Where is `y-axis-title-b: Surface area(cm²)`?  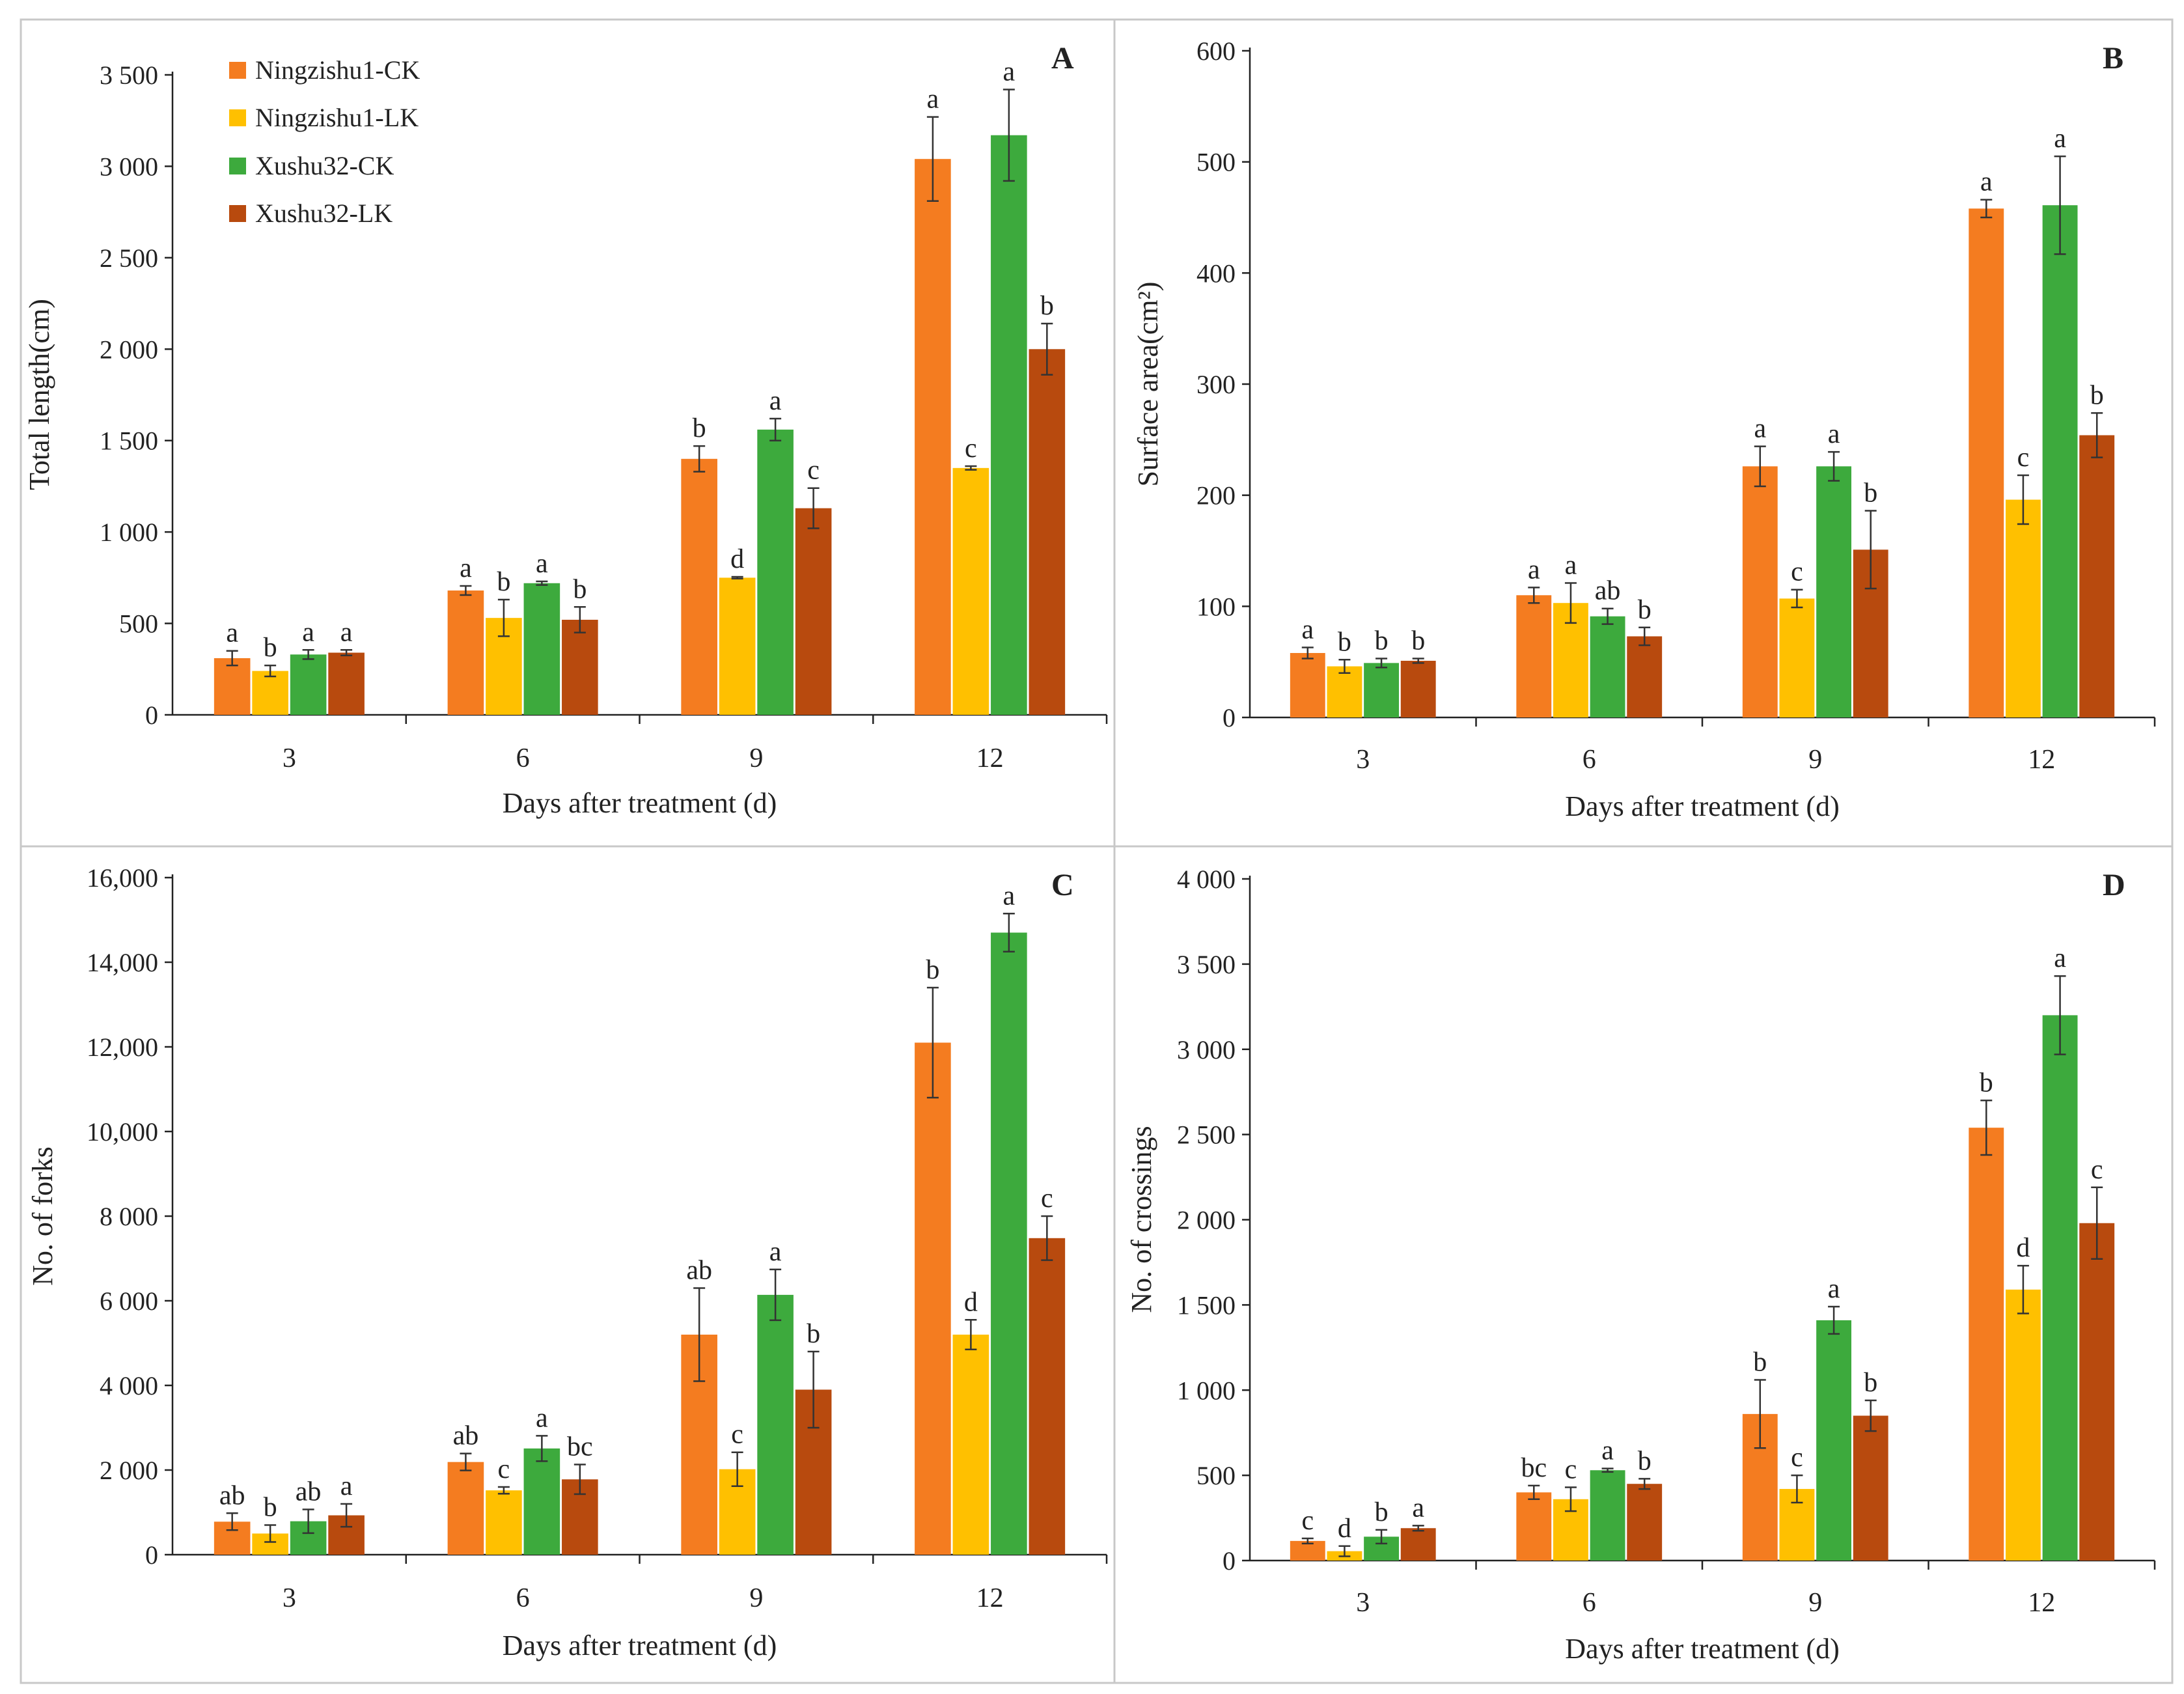 y-axis-title-b: Surface area(cm²) is located at coordinates (1148, 384).